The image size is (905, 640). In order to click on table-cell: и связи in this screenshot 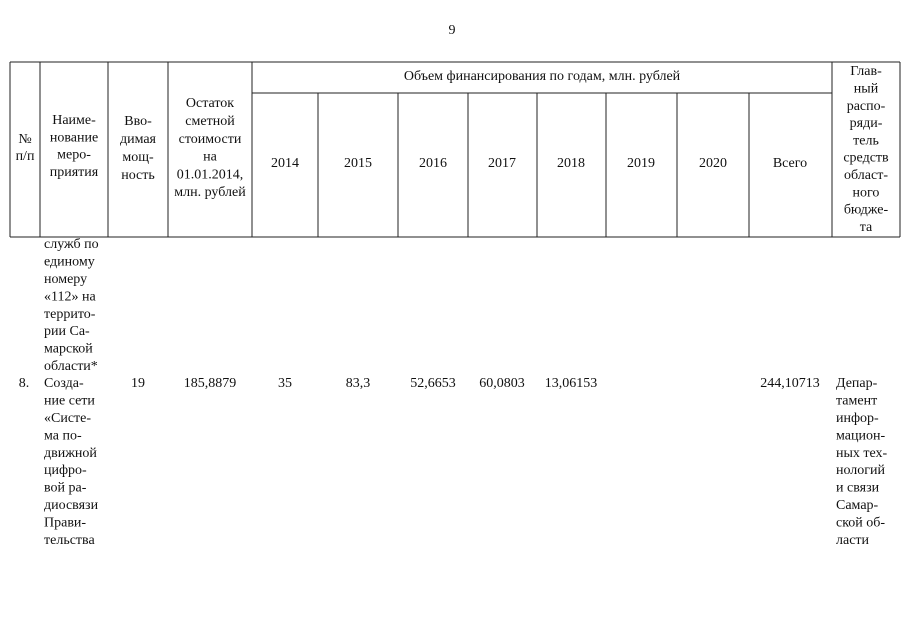, I will do `click(858, 488)`.